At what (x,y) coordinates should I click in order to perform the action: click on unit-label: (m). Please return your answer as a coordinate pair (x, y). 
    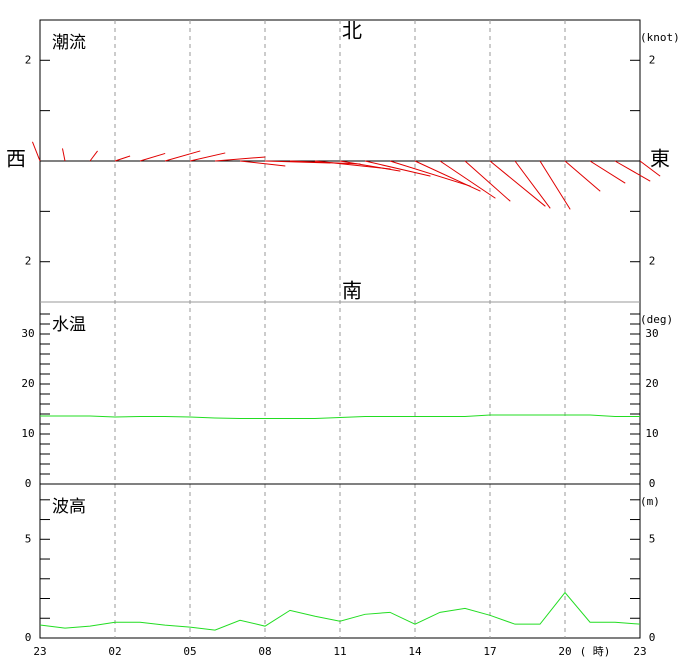
    Looking at the image, I should click on (650, 501).